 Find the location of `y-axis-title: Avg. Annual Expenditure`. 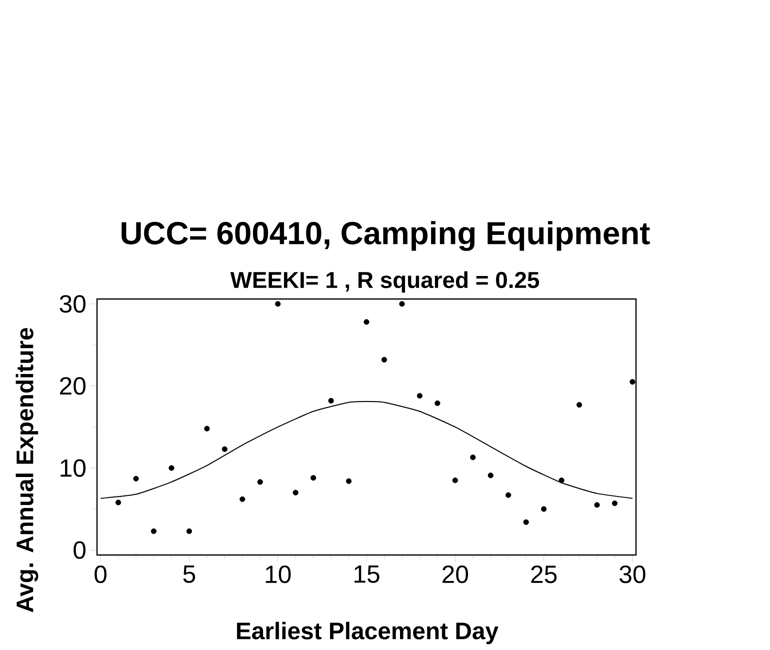

y-axis-title: Avg. Annual Expenditure is located at coordinates (27, 470).